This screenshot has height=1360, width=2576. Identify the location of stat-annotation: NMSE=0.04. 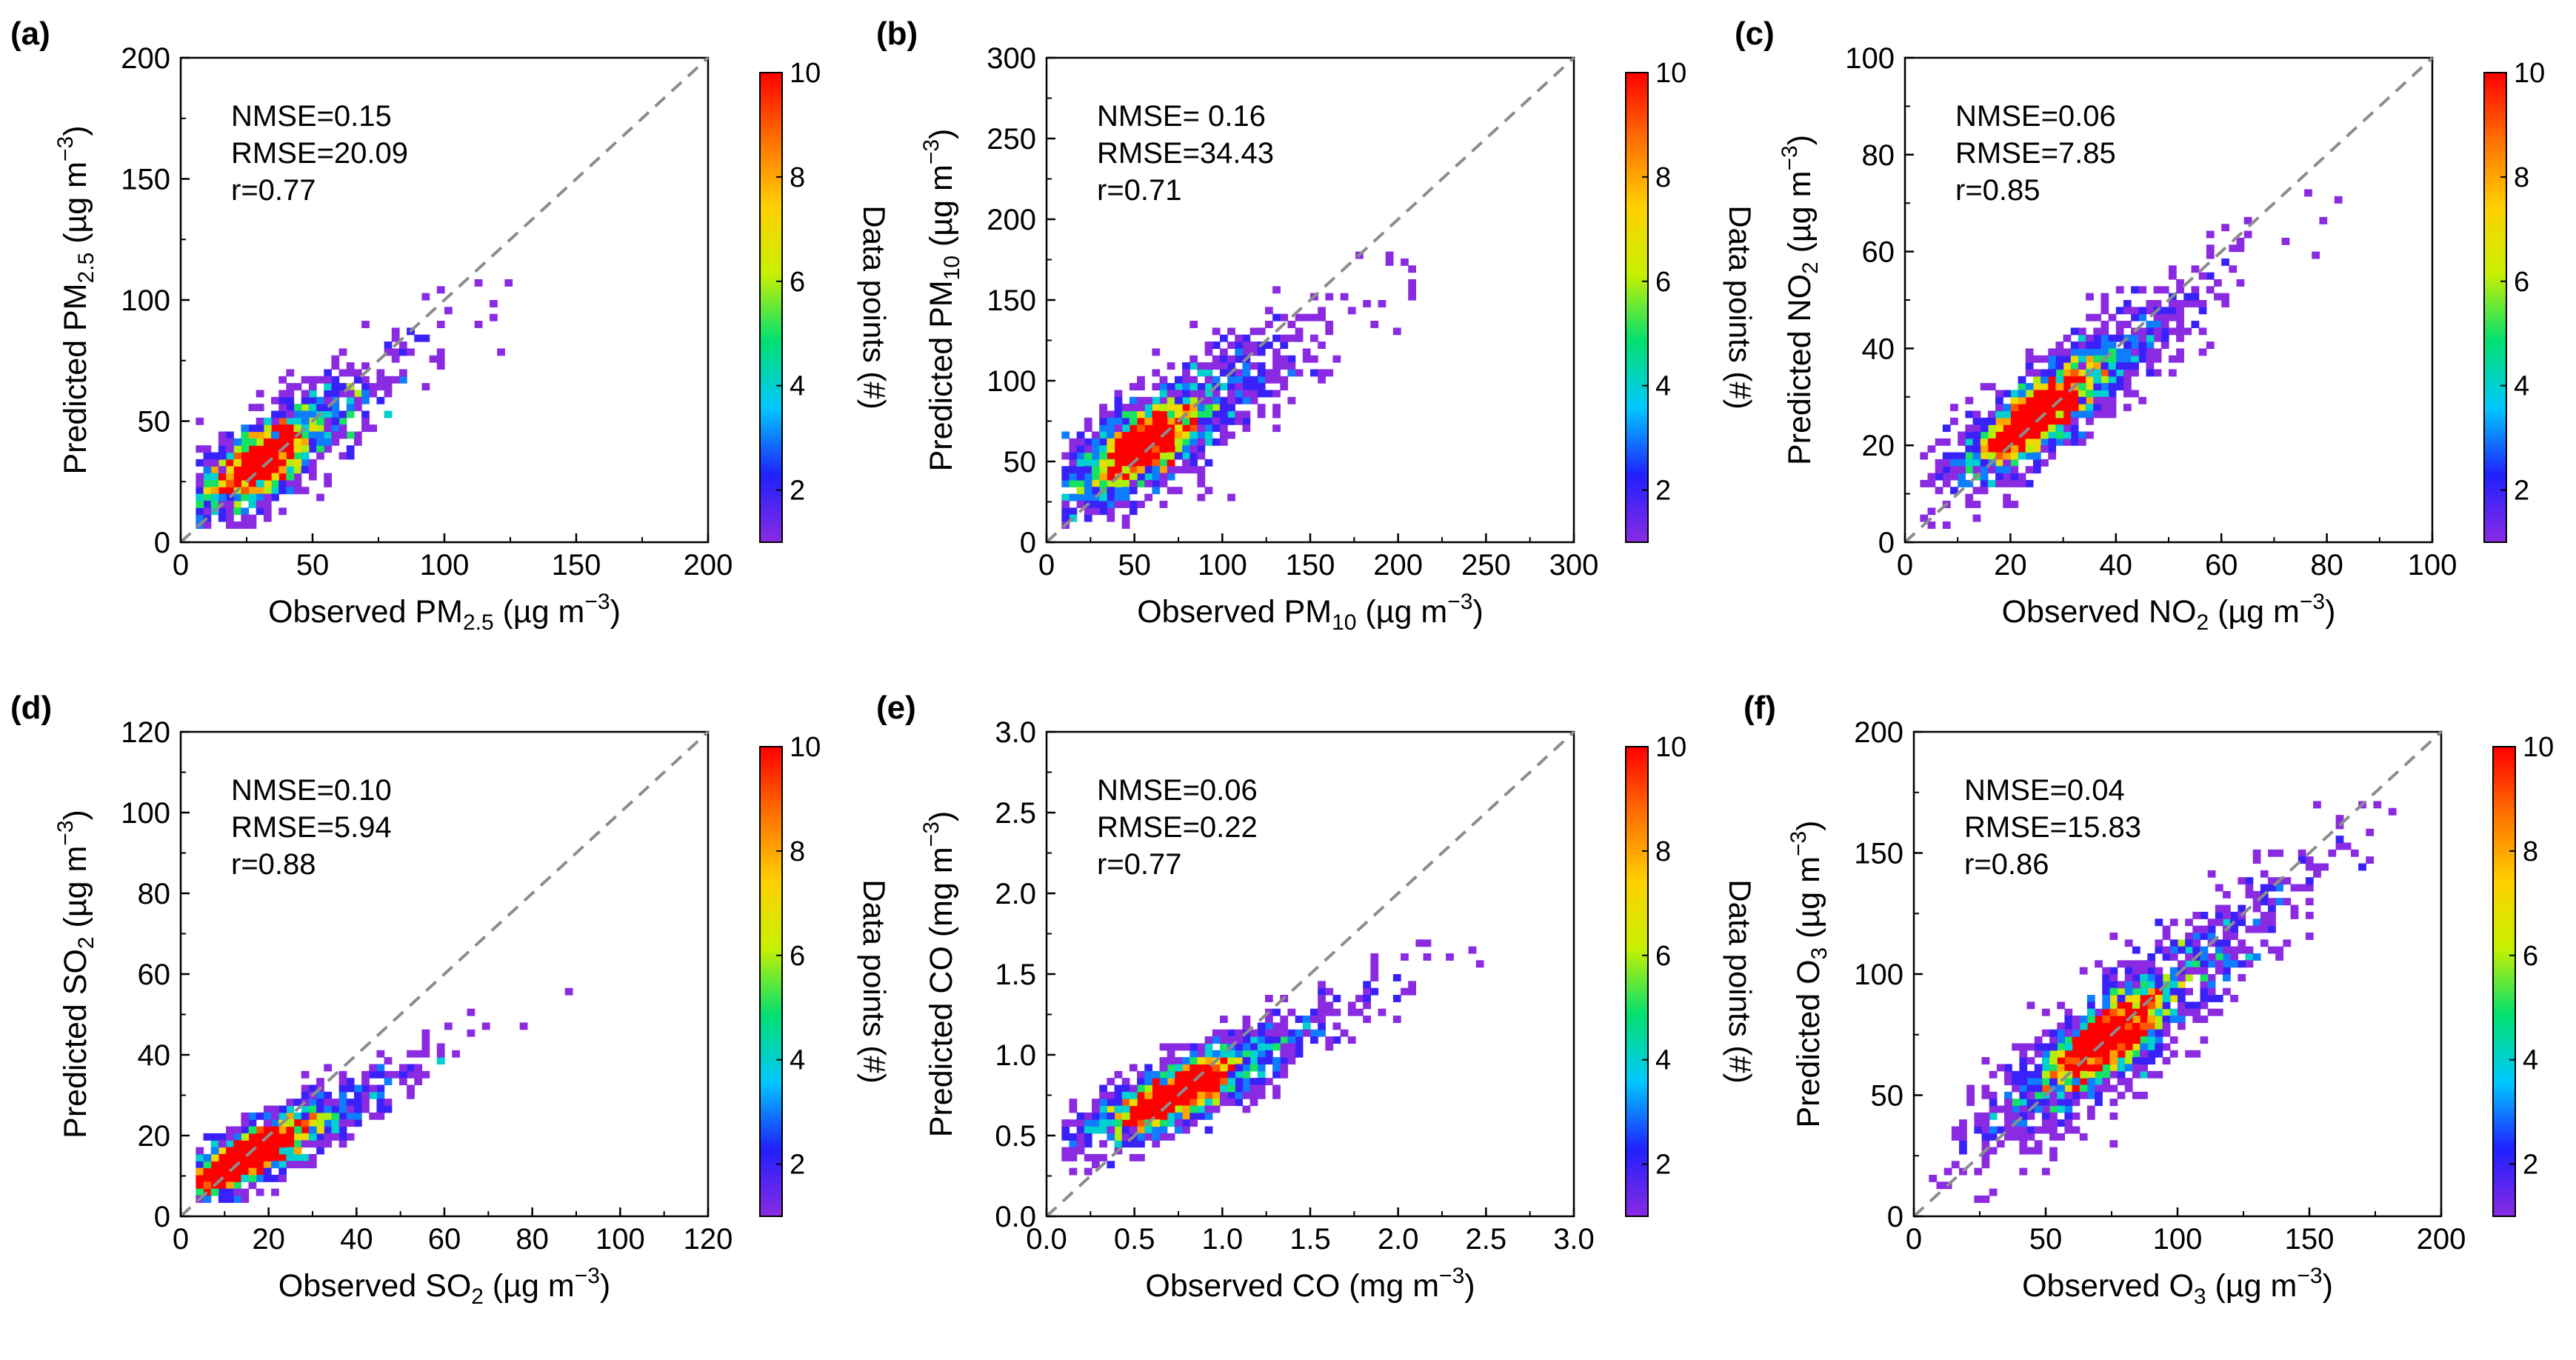
(2044, 791).